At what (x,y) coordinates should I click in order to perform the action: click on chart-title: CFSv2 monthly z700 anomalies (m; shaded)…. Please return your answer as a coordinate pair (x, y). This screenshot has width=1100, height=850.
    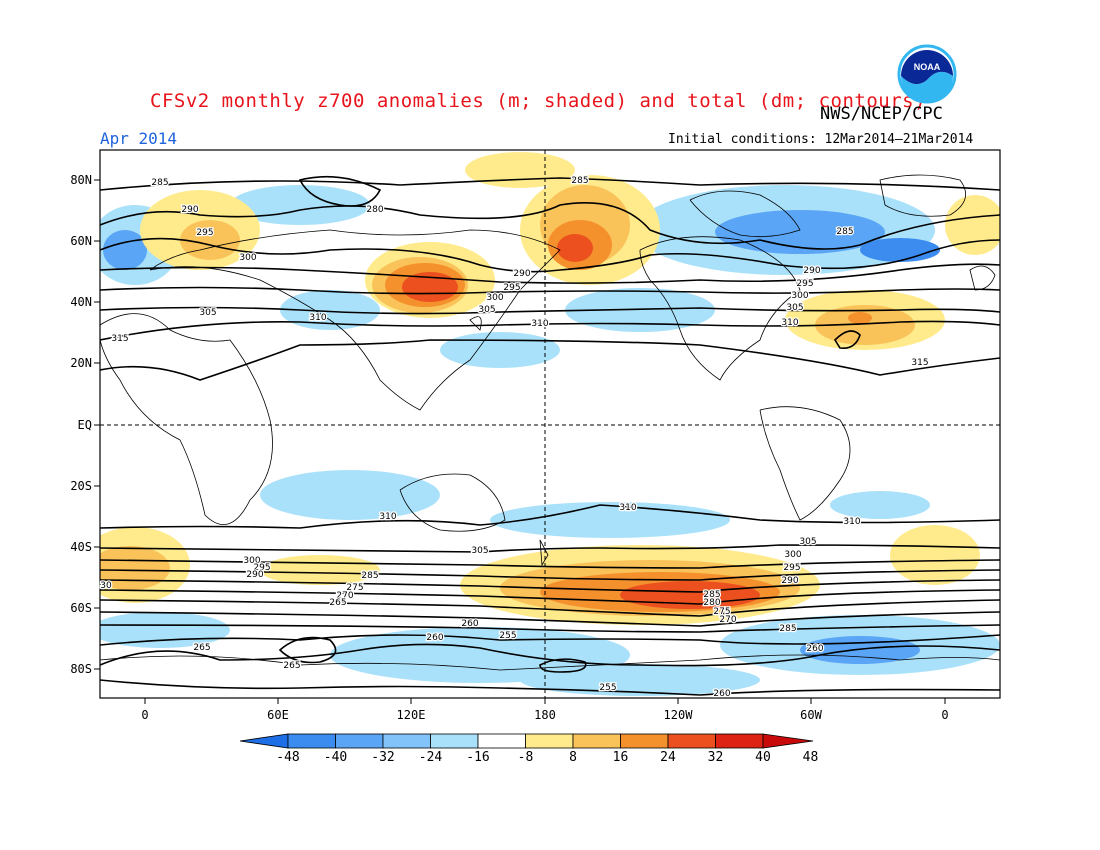
    Looking at the image, I should click on (538, 101).